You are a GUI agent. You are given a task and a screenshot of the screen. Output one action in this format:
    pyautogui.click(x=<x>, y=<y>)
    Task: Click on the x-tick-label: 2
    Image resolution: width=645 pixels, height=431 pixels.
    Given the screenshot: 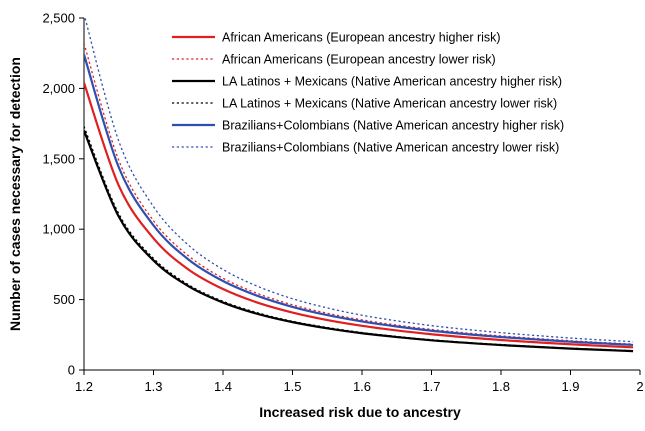 What is the action you would take?
    pyautogui.click(x=639, y=386)
    